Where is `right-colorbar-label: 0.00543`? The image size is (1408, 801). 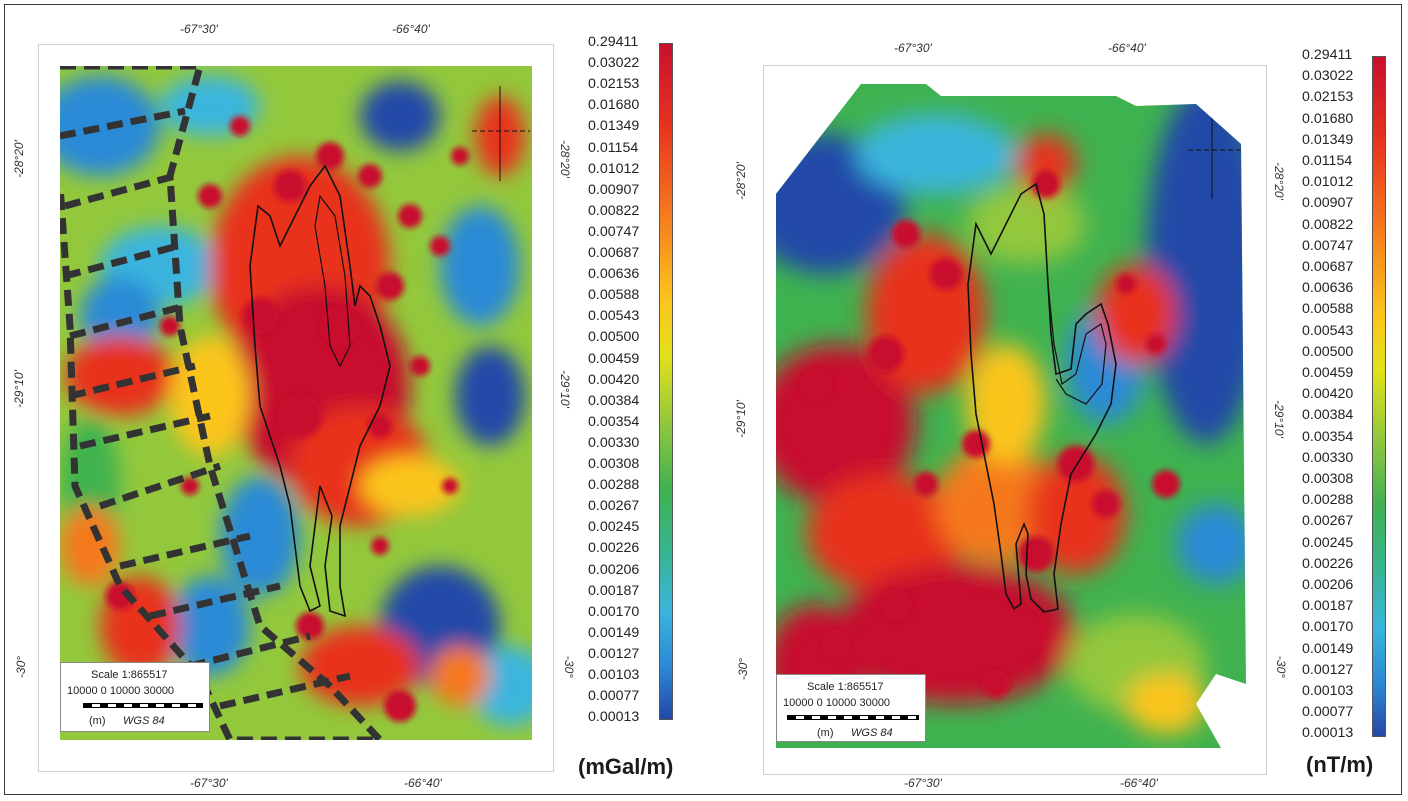
right-colorbar-label: 0.00543 is located at coordinates (1328, 330).